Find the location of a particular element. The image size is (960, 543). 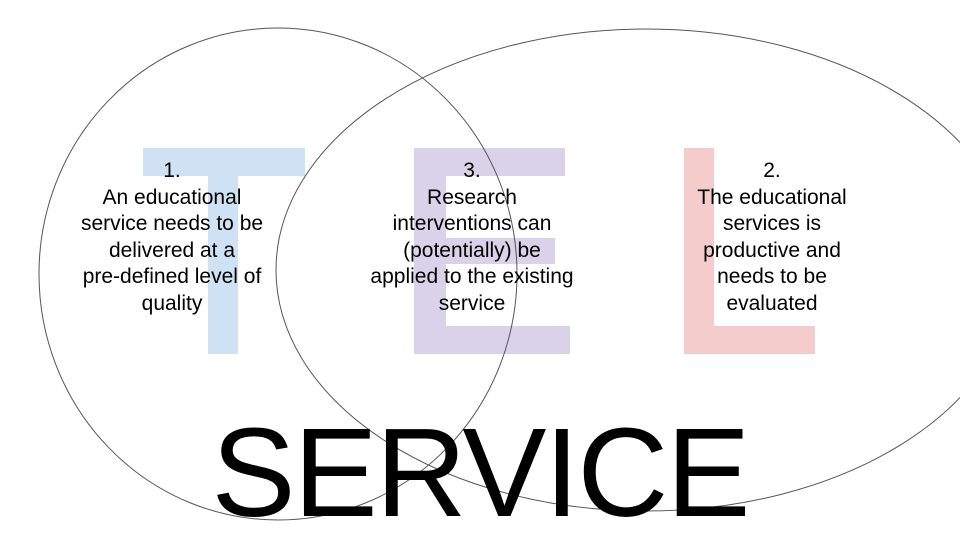

letter-t-stem is located at coordinates (223, 251).